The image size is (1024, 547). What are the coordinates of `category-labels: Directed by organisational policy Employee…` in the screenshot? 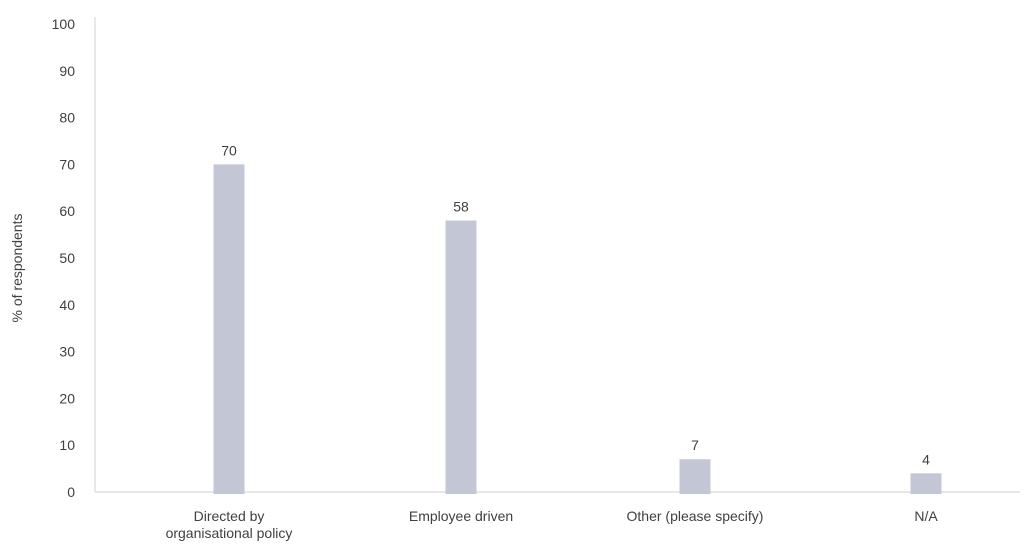 It's located at (552, 524).